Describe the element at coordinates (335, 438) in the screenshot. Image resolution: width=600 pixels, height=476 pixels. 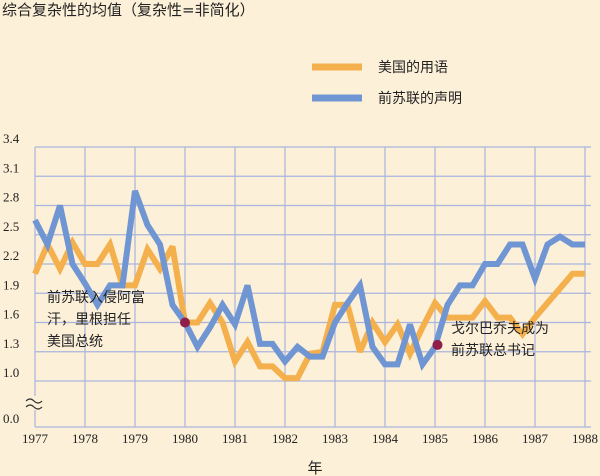
I see `x-tick-label: 1983` at that location.